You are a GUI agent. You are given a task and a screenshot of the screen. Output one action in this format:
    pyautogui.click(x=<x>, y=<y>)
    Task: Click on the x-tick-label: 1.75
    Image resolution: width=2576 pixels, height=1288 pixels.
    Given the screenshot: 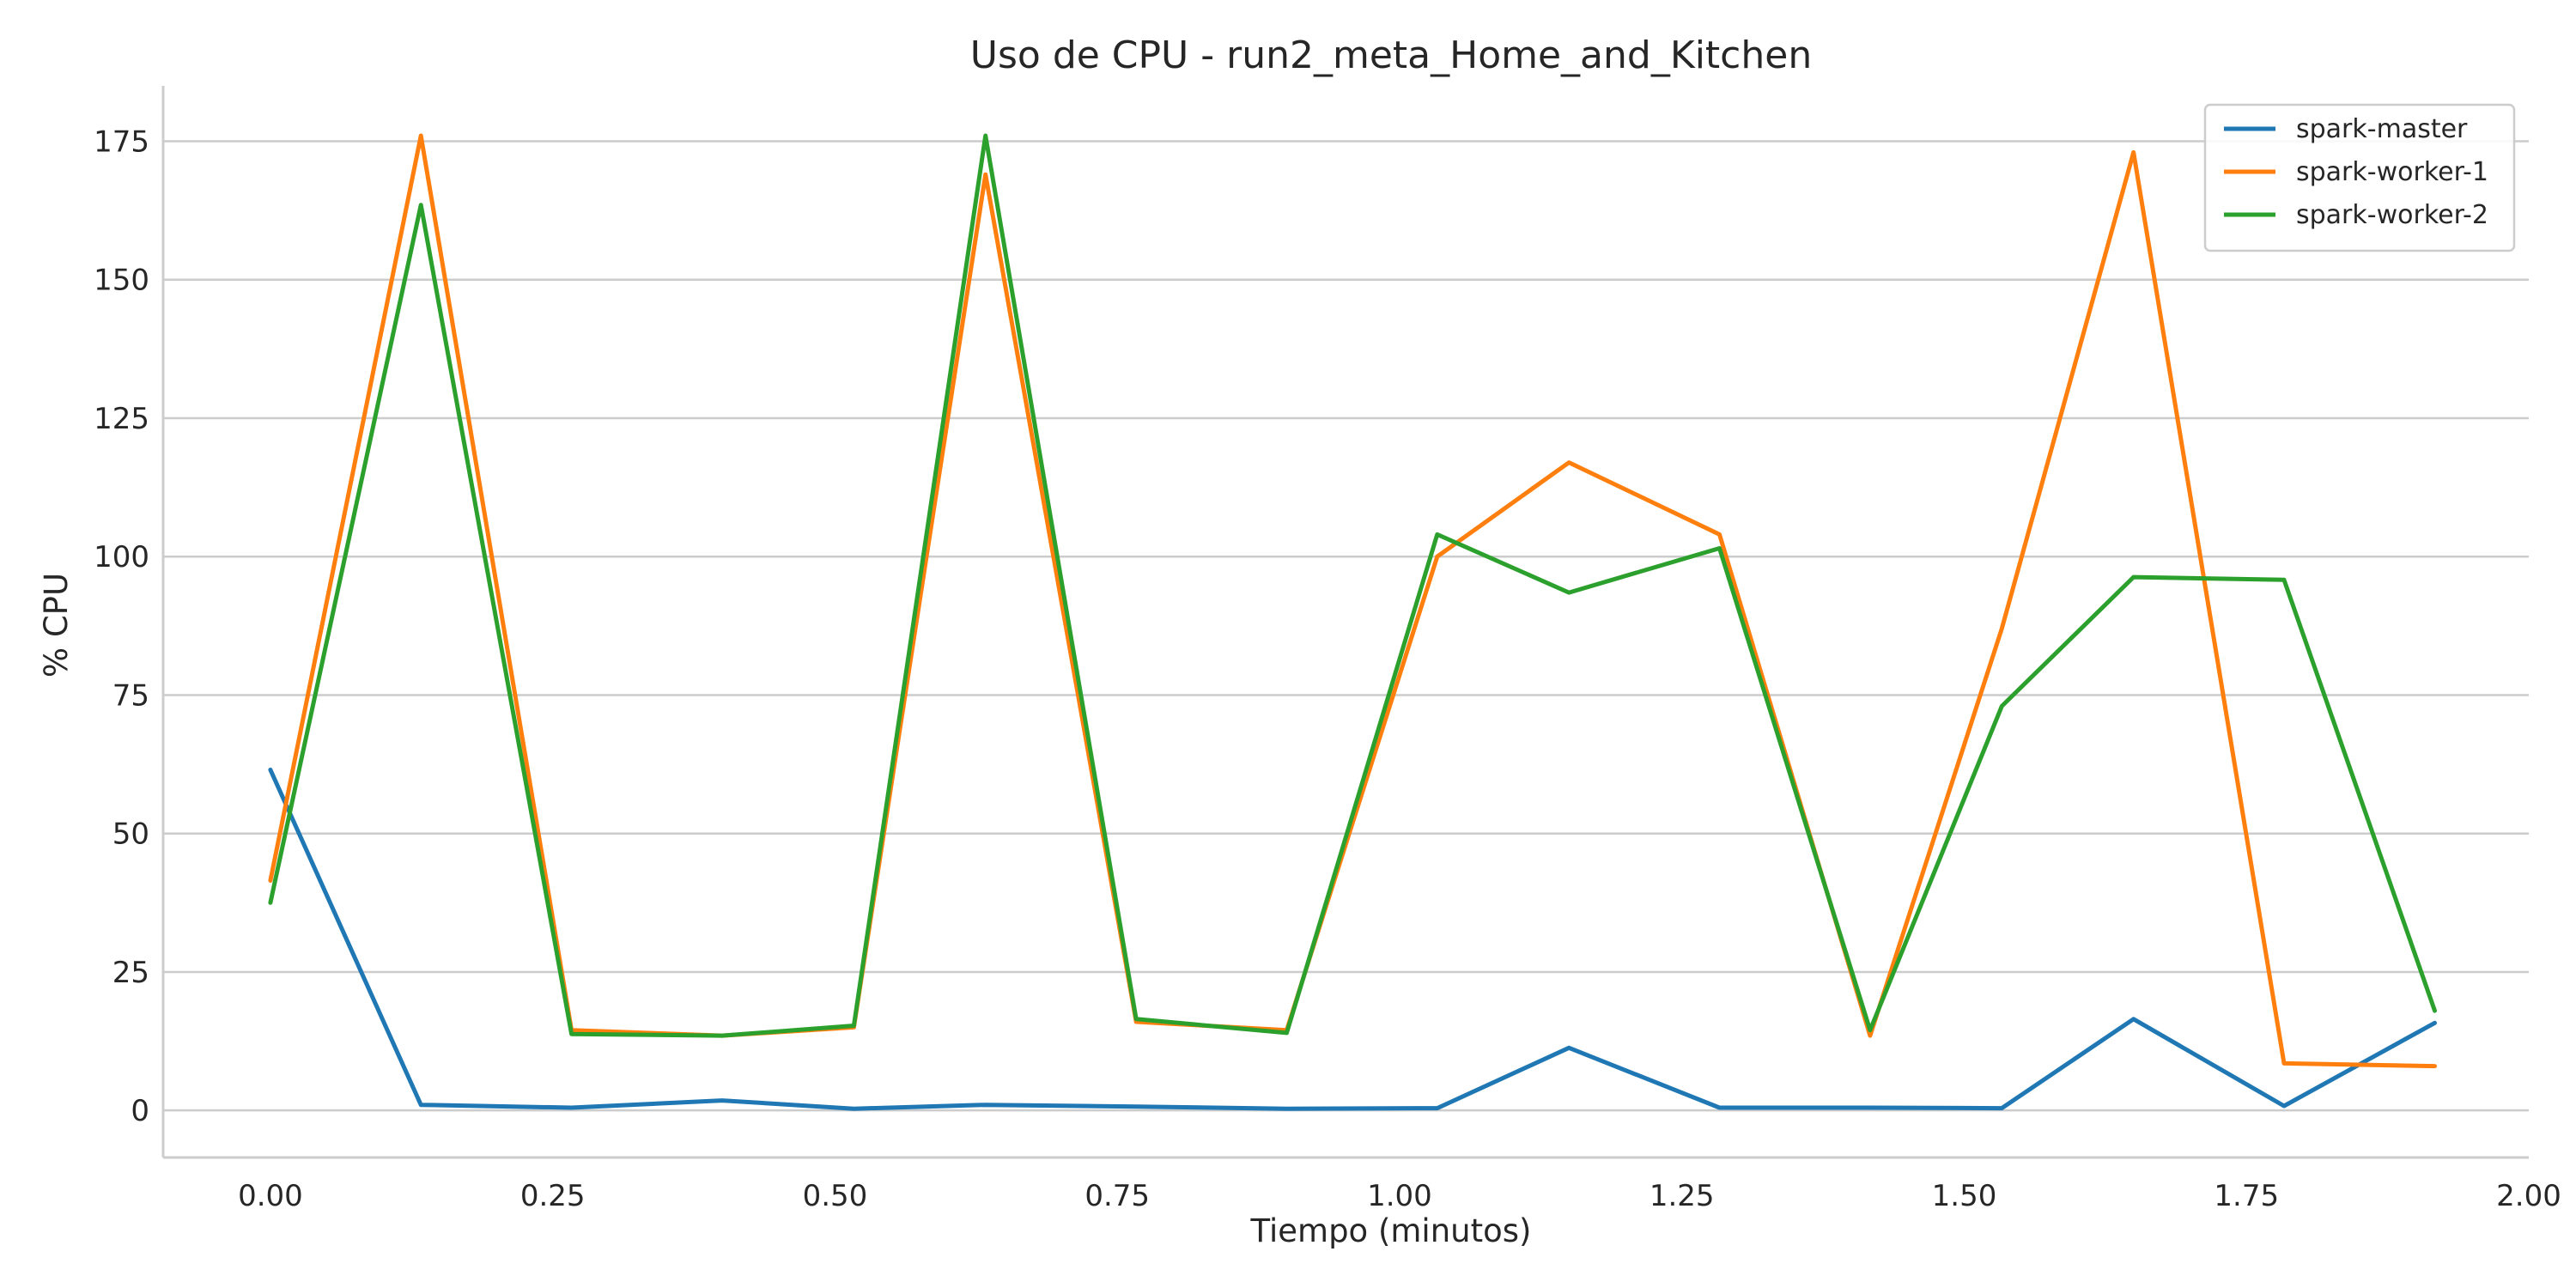 What is the action you would take?
    pyautogui.click(x=2246, y=1196)
    